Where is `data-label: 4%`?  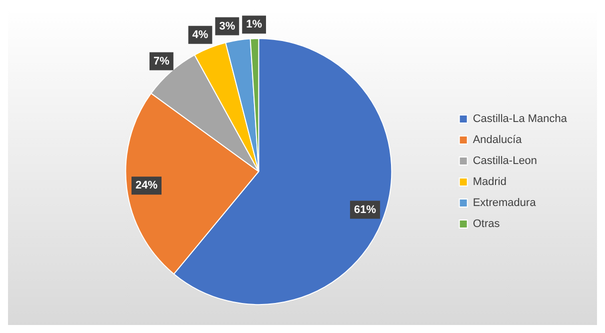
data-label: 4% is located at coordinates (200, 34).